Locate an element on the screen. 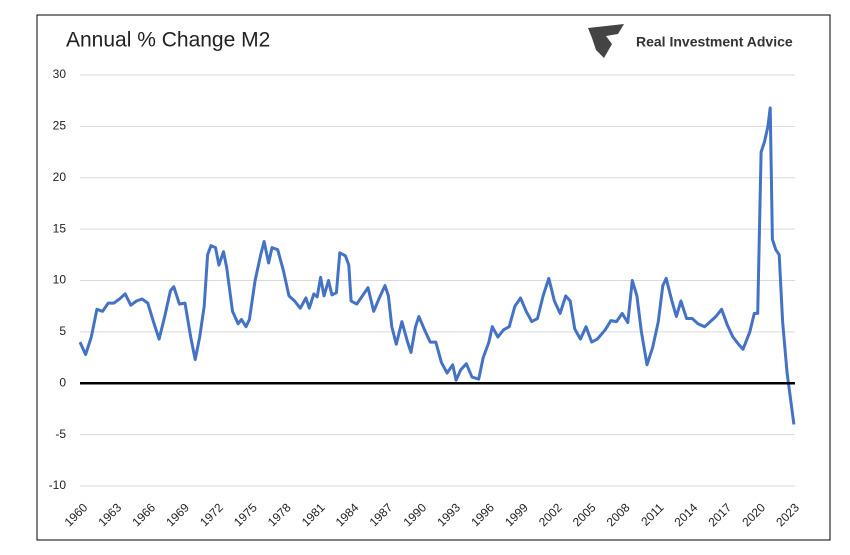 The height and width of the screenshot is (555, 850). x-tick-label: 1987 is located at coordinates (381, 514).